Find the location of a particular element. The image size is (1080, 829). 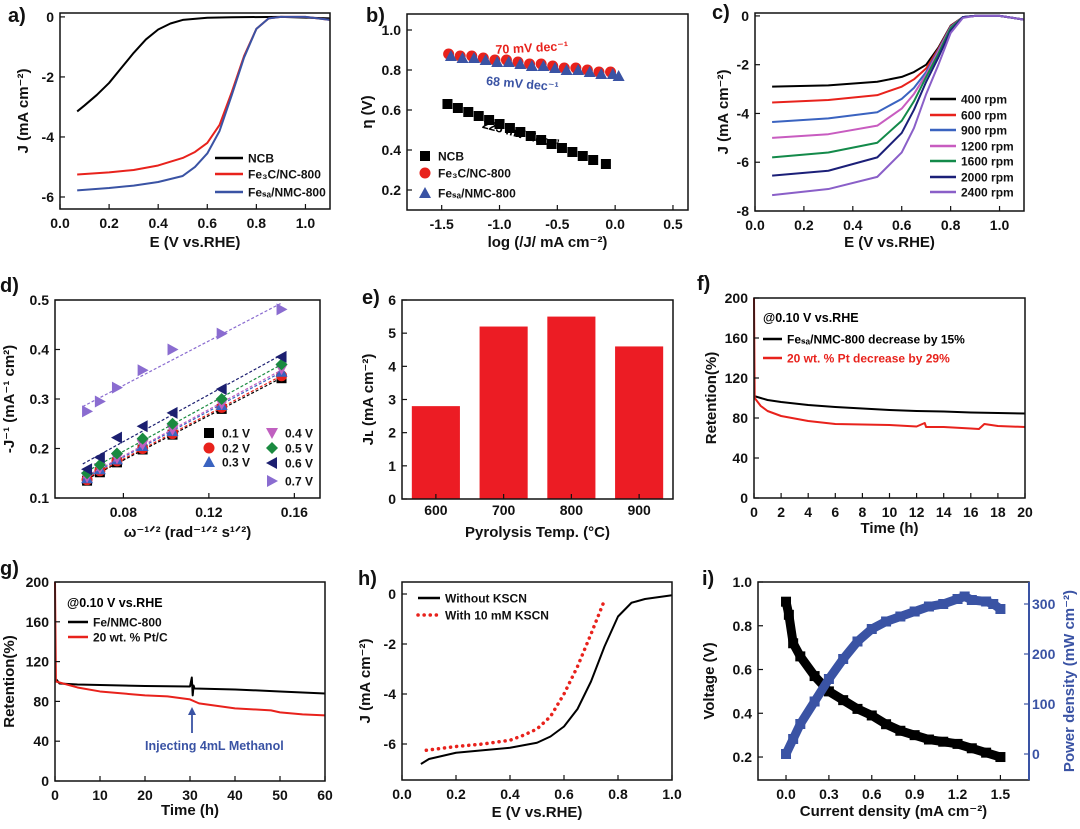

y2-tick-label: 200 is located at coordinates (1044, 654).